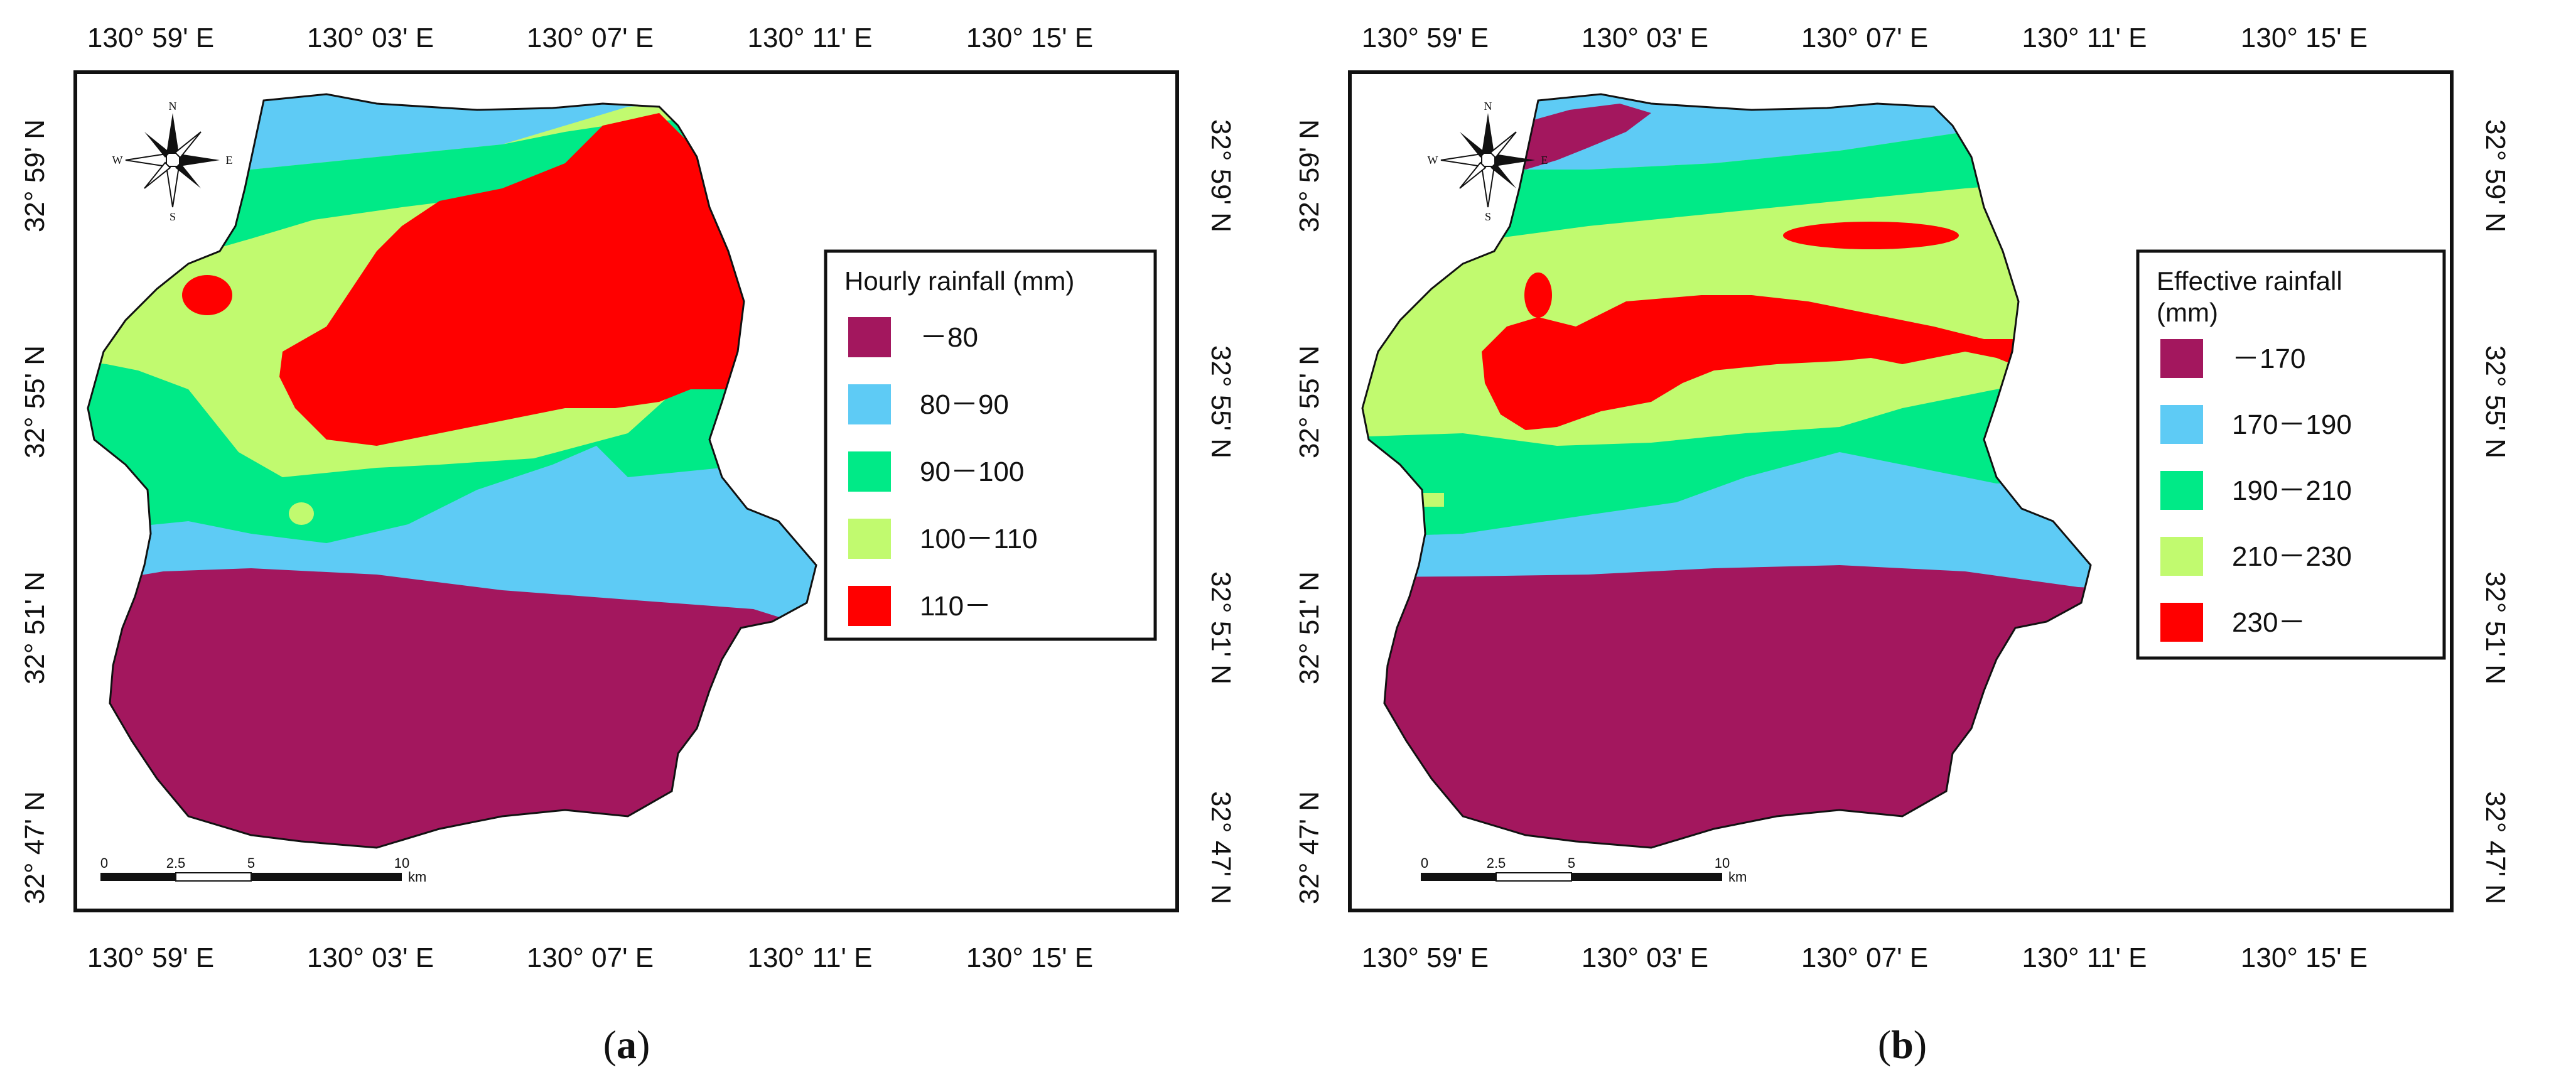  I want to click on legend-label: 90－100, so click(972, 471).